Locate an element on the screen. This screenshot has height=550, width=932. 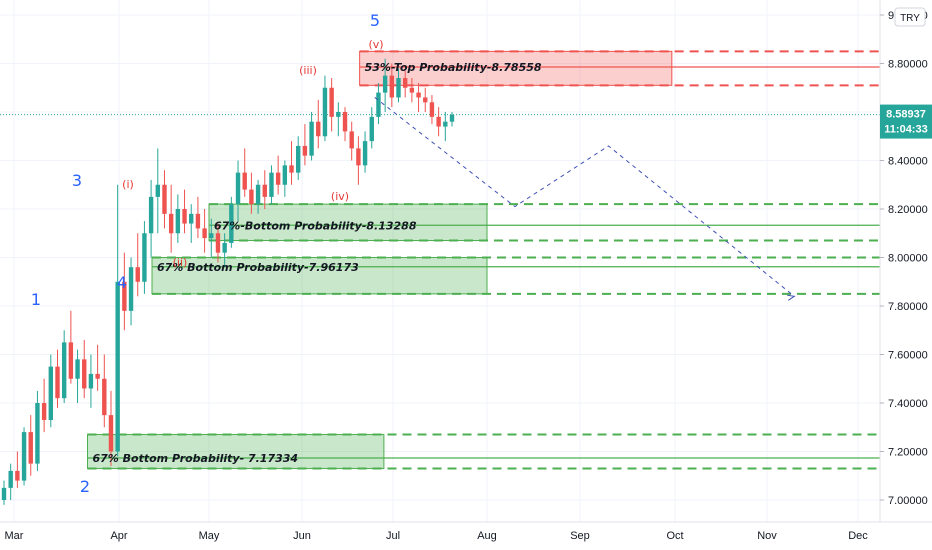
y-tick-label: 8.00000 is located at coordinates (908, 259).